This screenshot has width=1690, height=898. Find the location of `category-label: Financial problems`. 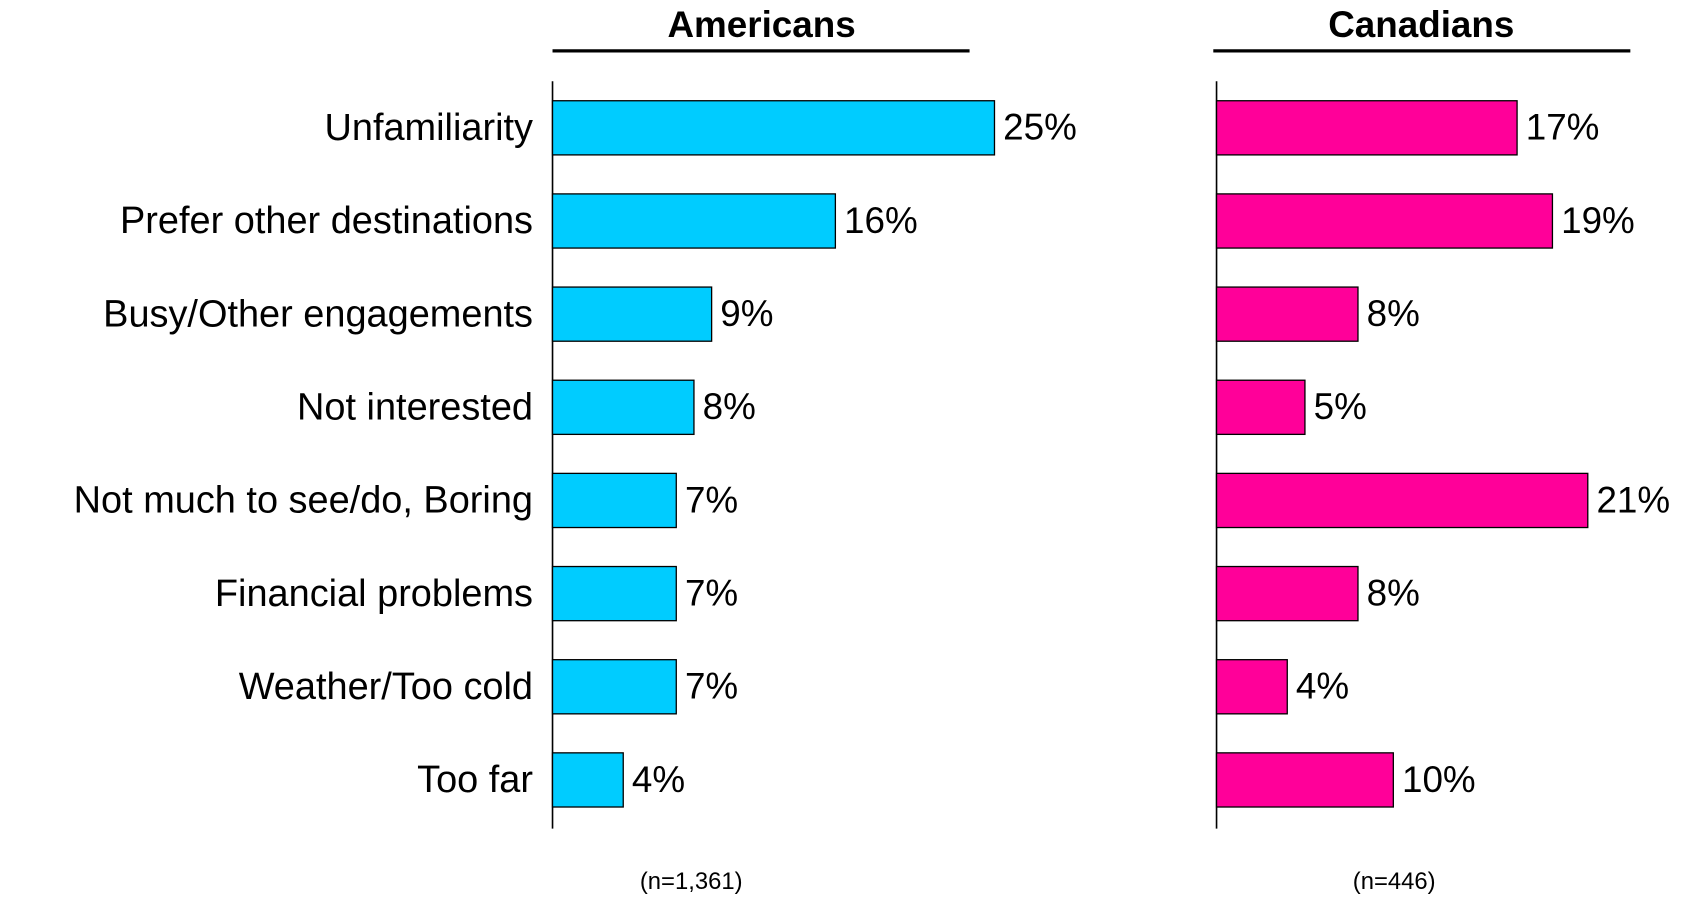

category-label: Financial problems is located at coordinates (374, 594).